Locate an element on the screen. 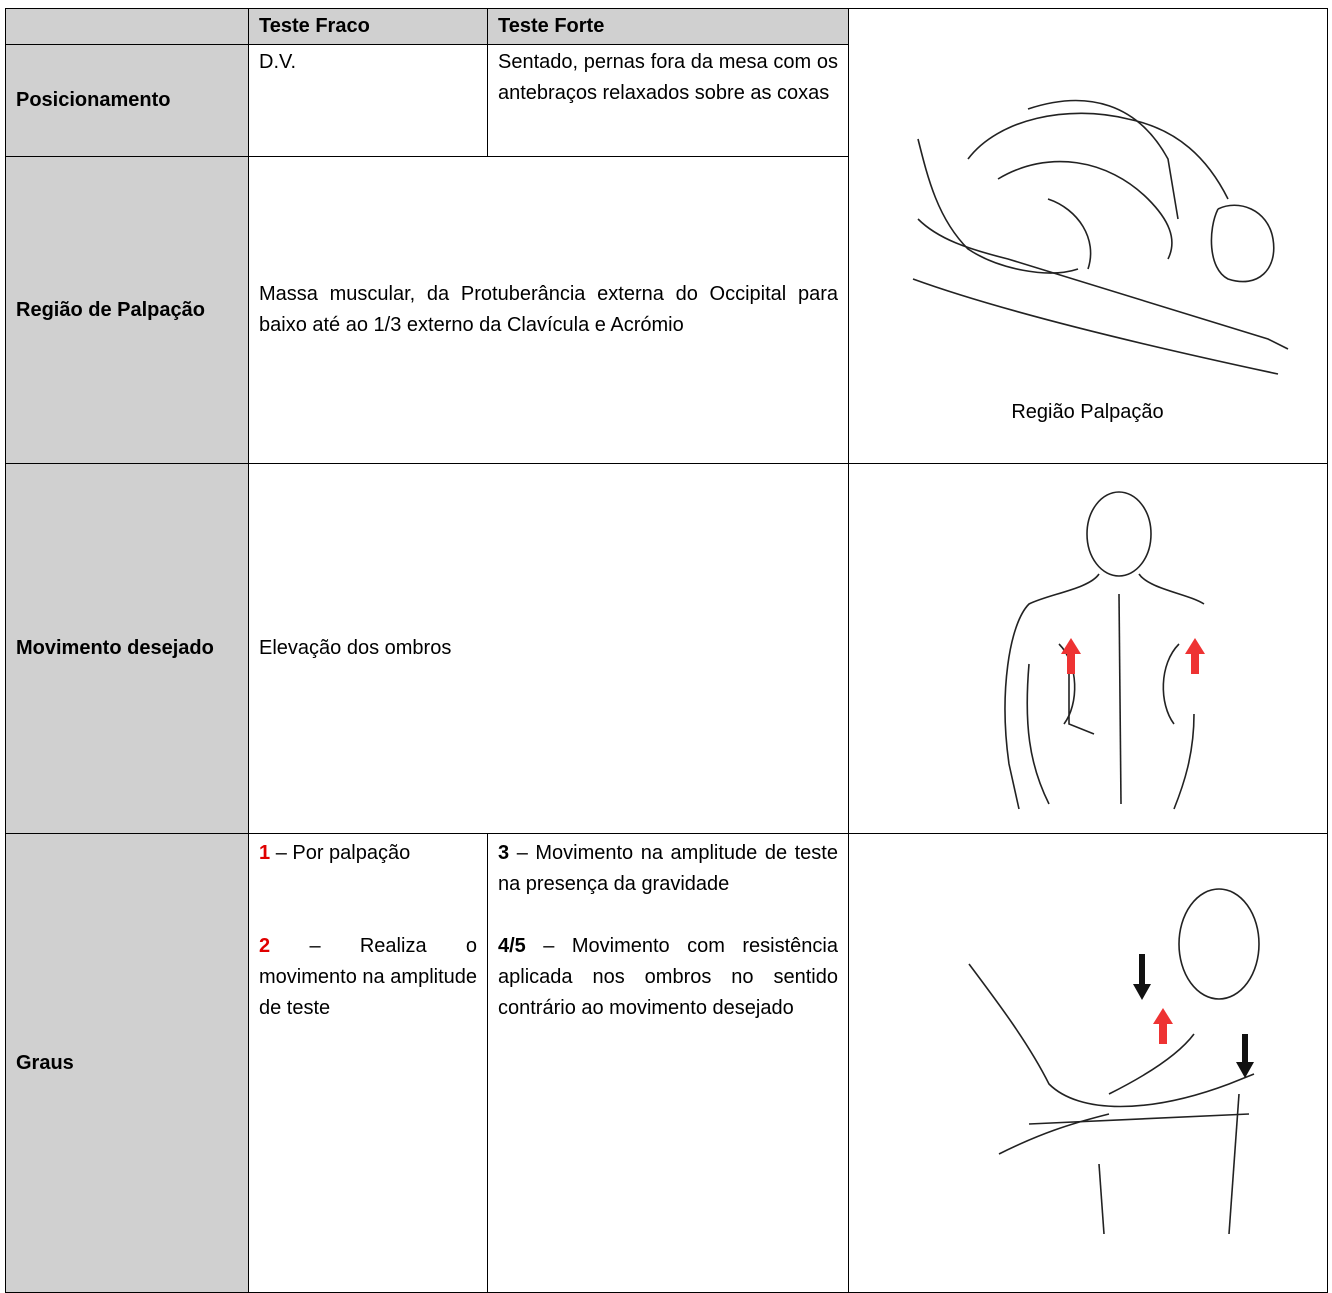 The image size is (1332, 1293). grade-item: 1 – Por palpação is located at coordinates (368, 853).